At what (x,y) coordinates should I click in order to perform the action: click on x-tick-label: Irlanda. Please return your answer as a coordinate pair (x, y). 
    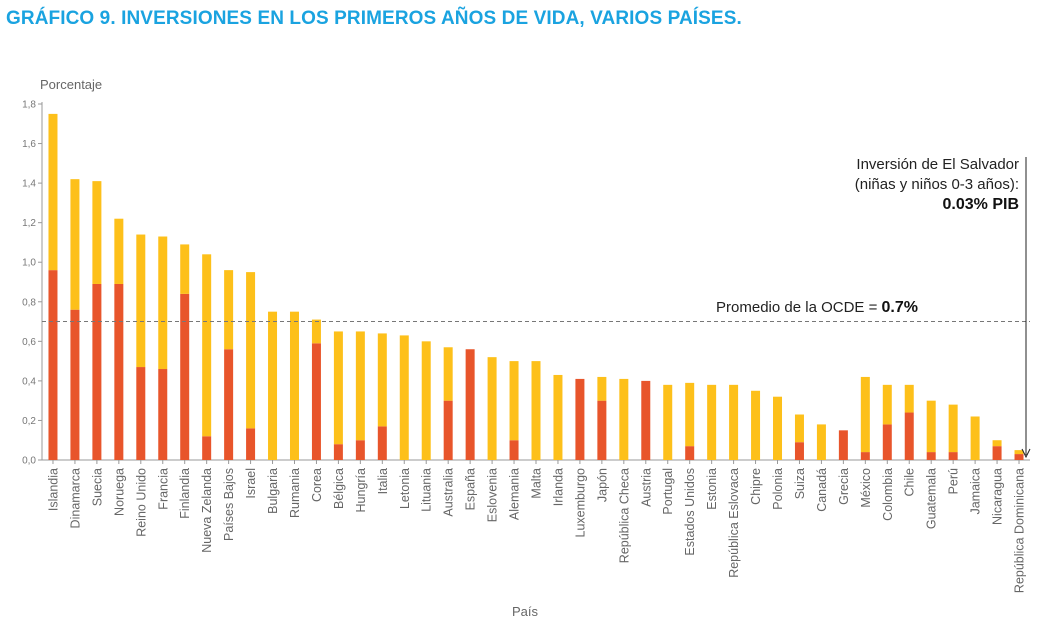
    Looking at the image, I should click on (558, 487).